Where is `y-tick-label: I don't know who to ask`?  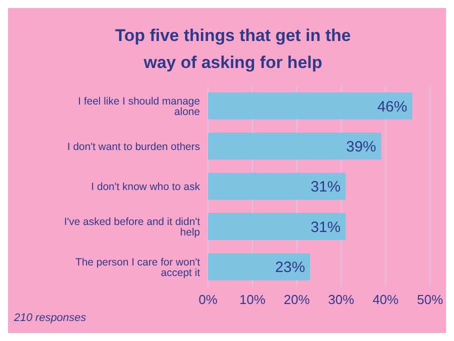
y-tick-label: I don't know who to ask is located at coordinates (146, 187).